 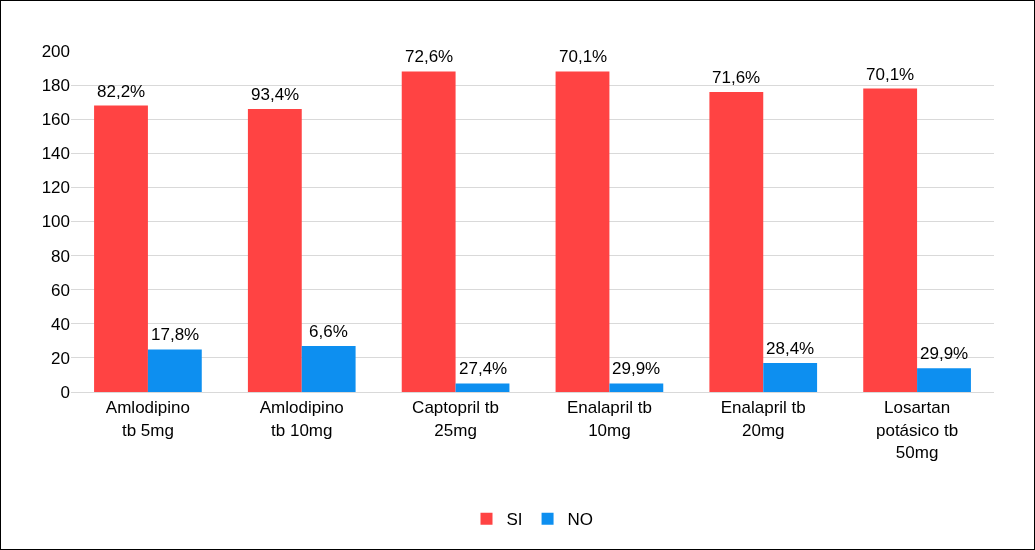 What do you see at coordinates (147, 419) in the screenshot?
I see `x-tick-label: Amlodipino tb 5mg` at bounding box center [147, 419].